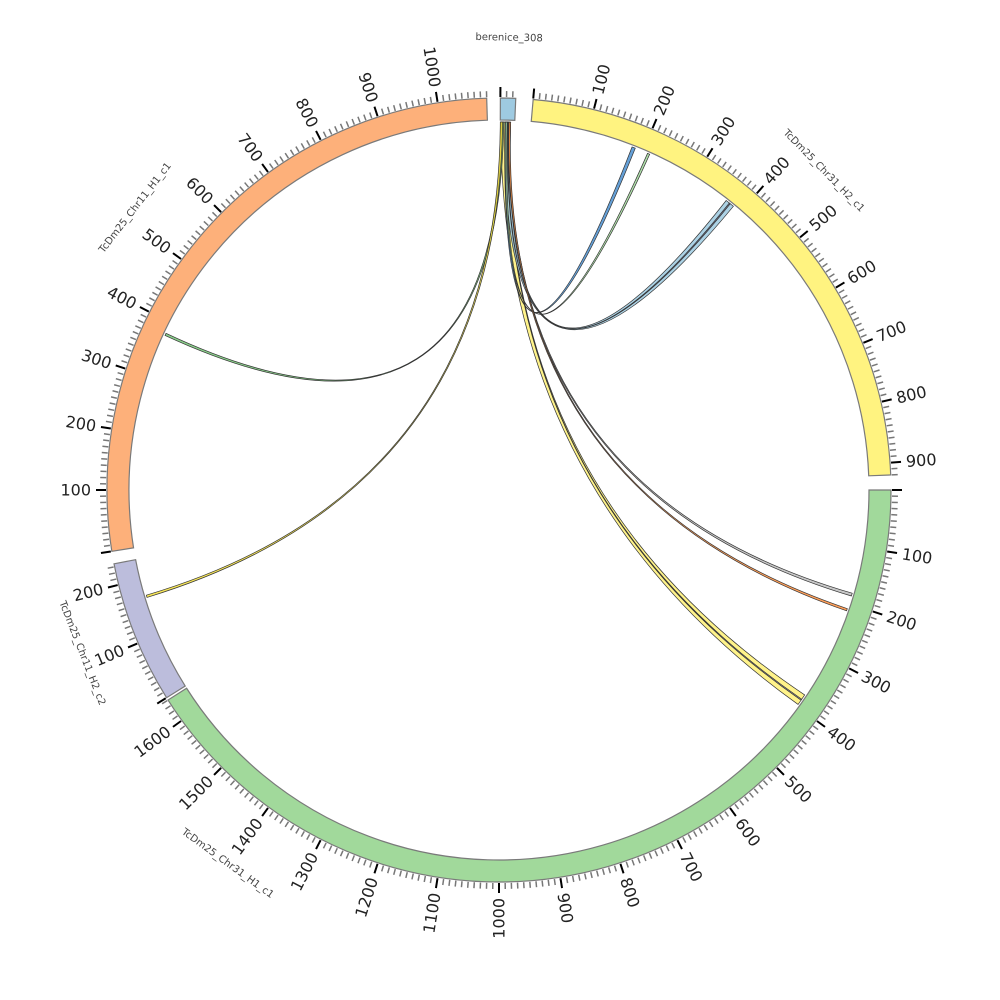  What do you see at coordinates (304, 871) in the screenshot?
I see `tick-label: 1300` at bounding box center [304, 871].